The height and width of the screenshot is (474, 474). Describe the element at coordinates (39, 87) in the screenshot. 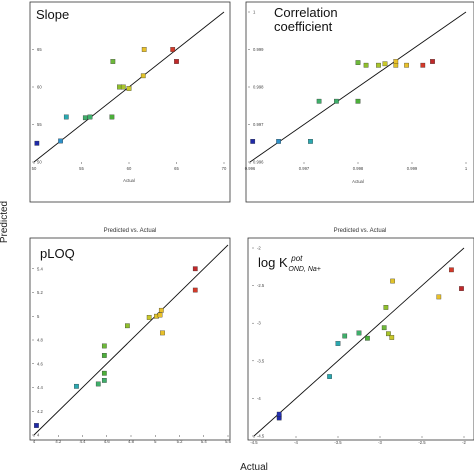

I see `y-tick-label: 60` at that location.